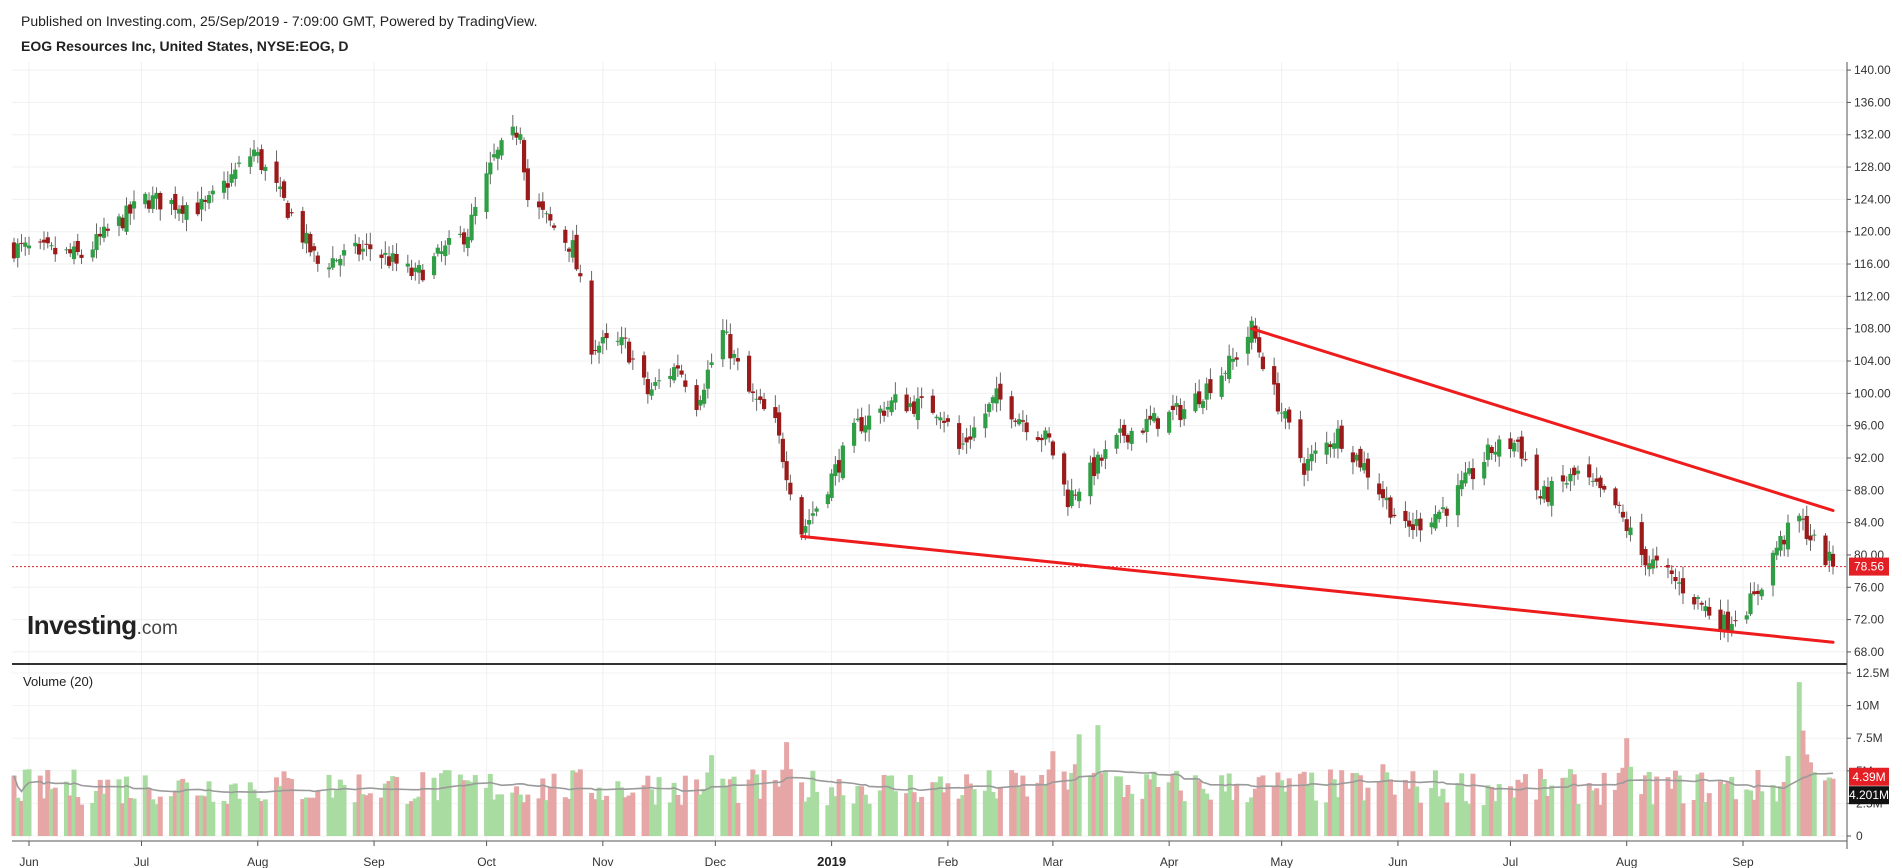  Describe the element at coordinates (1869, 620) in the screenshot. I see `price-tick-label: 72.00` at that location.